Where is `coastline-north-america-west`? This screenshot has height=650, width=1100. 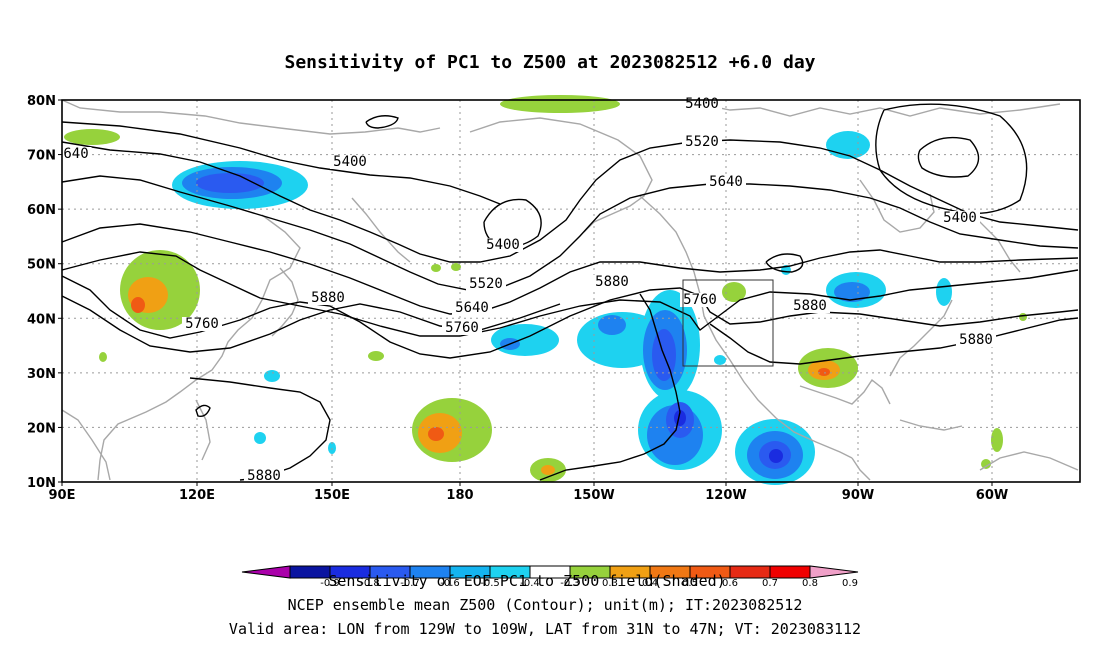 coastline-north-america-west is located at coordinates (746, 327).